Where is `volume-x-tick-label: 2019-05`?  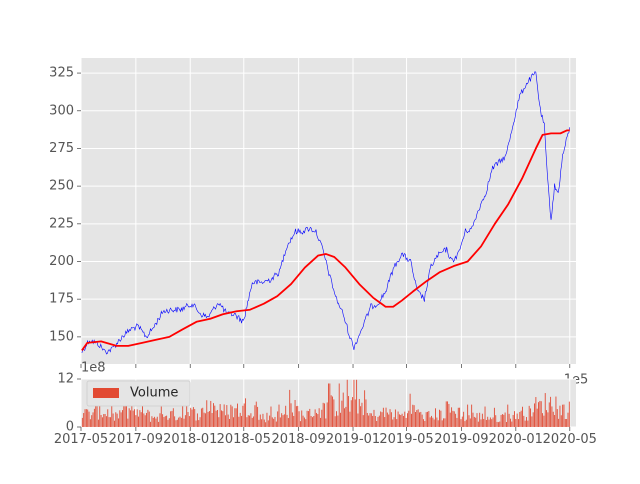 volume-x-tick-label: 2019-05 is located at coordinates (406, 439).